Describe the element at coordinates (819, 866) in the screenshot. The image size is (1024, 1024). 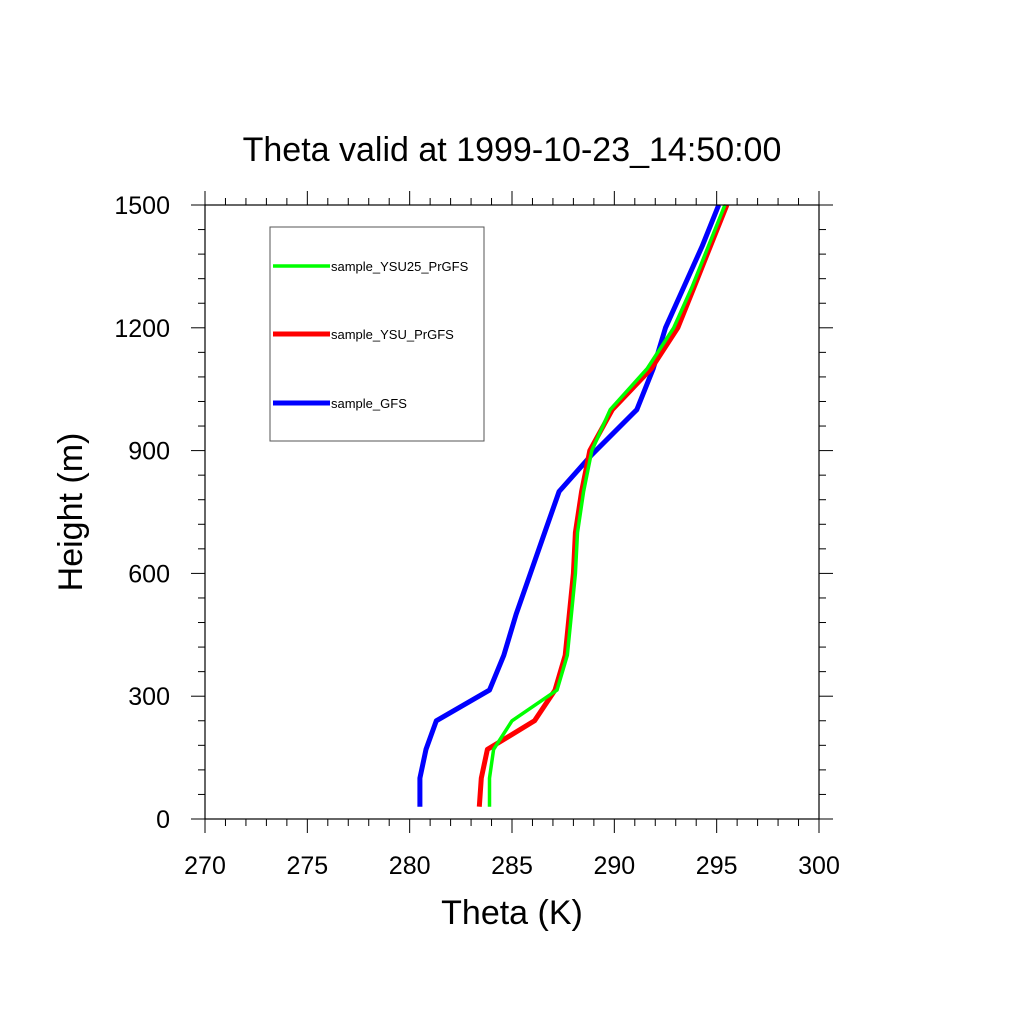
I see `x-tick-label: 300` at that location.